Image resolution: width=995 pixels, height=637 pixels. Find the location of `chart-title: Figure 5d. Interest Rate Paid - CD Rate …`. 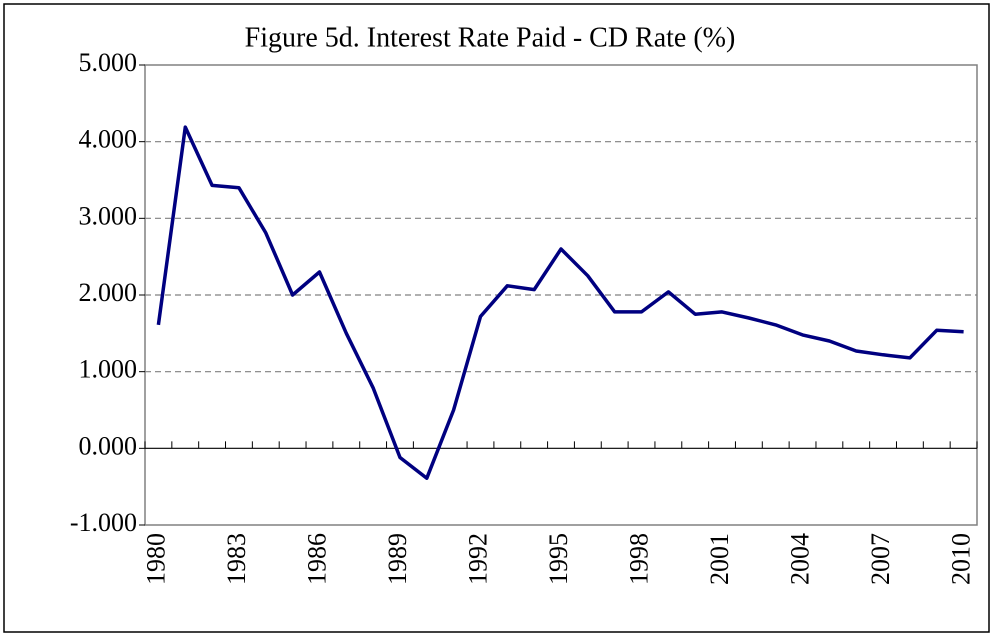

chart-title: Figure 5d. Interest Rate Paid - CD Rate … is located at coordinates (490, 37).